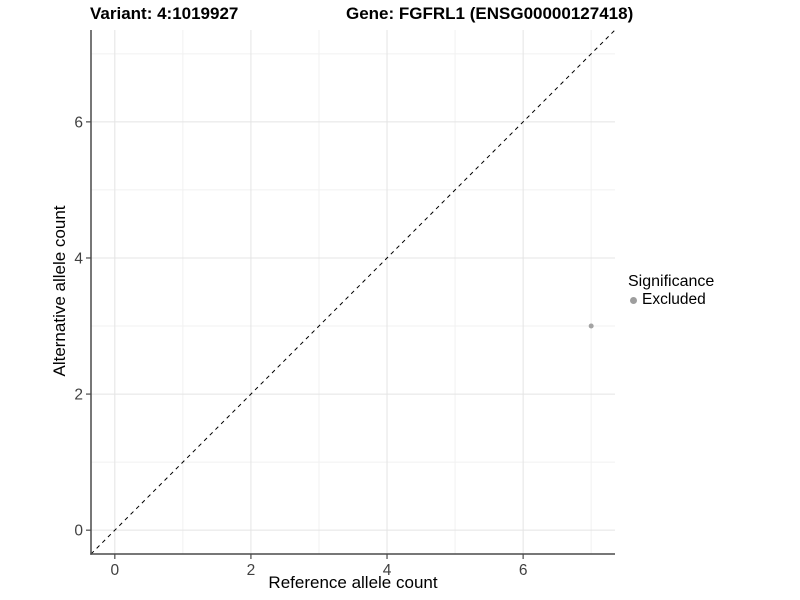  Describe the element at coordinates (251, 570) in the screenshot. I see `x-tick-label: 2` at that location.